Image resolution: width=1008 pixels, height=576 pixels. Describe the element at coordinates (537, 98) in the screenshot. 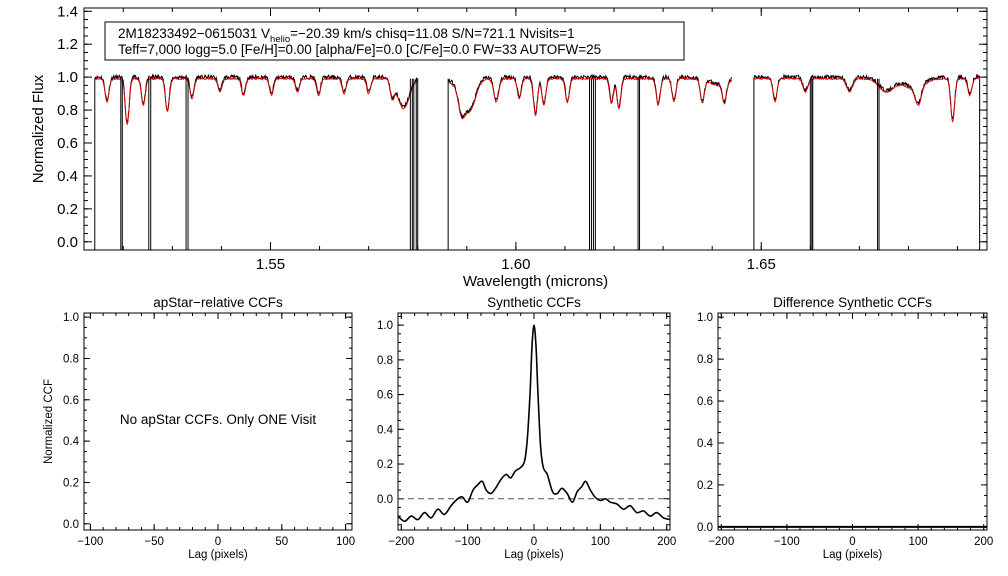

I see `spectrum-series-observed` at that location.